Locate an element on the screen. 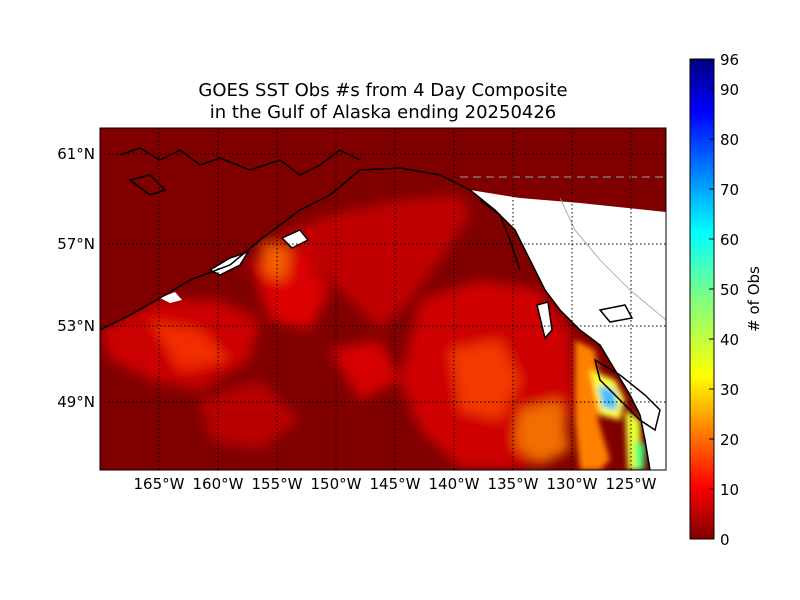 The width and height of the screenshot is (800, 600). colorbar-label: # of Obs is located at coordinates (754, 299).